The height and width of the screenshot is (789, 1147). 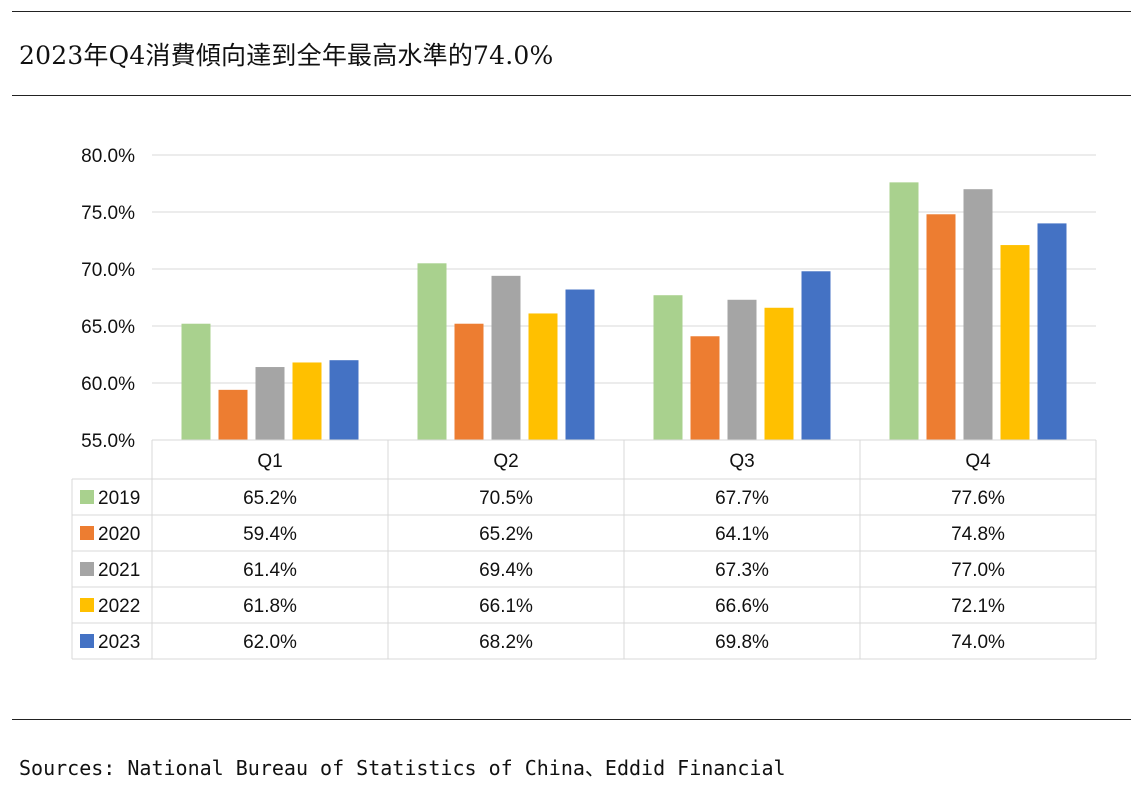 I want to click on x-tick-label: Q1, so click(x=269, y=461).